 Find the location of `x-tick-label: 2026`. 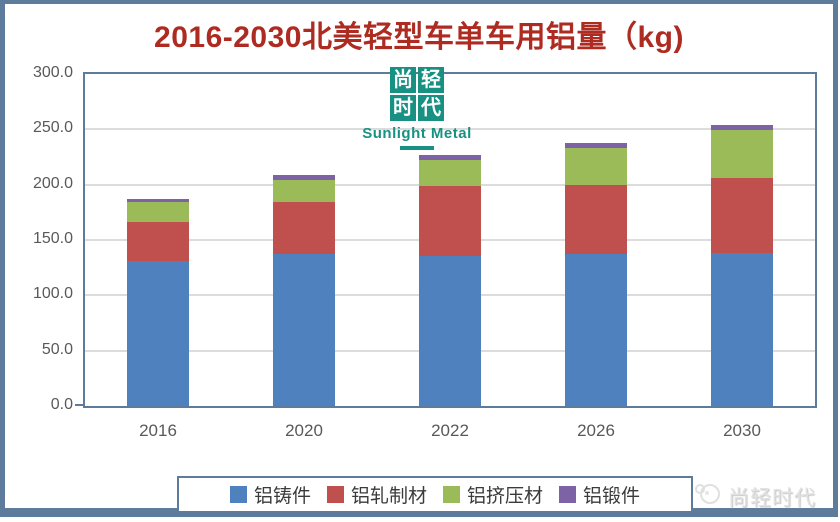

x-tick-label: 2026 is located at coordinates (596, 430).